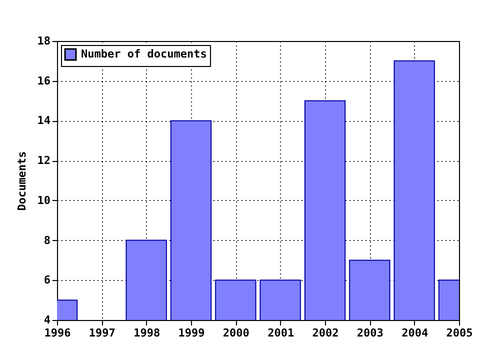 Image resolution: width=480 pixels, height=350 pixels. What do you see at coordinates (43, 41) in the screenshot?
I see `y-tick-label: 18` at bounding box center [43, 41].